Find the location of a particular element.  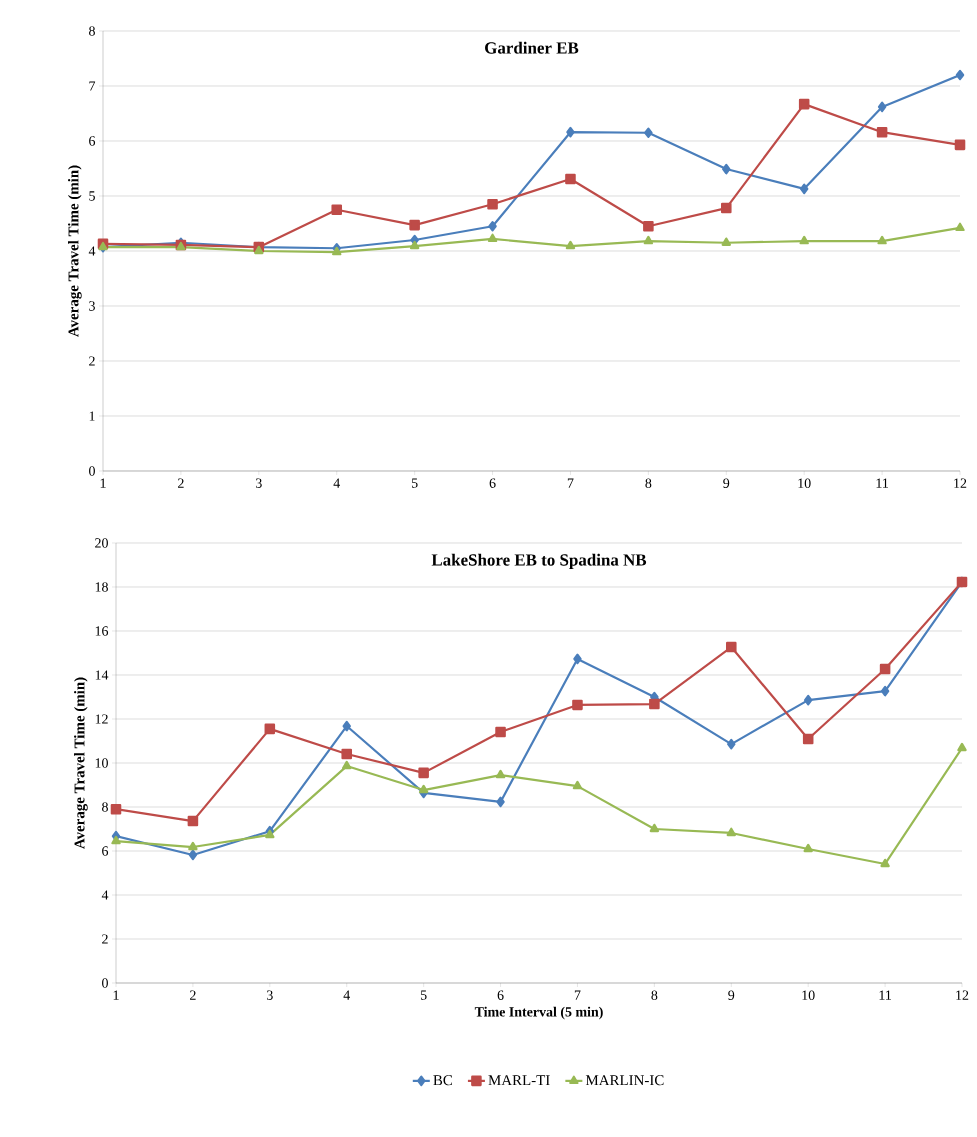

x-tick-label: 1 is located at coordinates (116, 995).